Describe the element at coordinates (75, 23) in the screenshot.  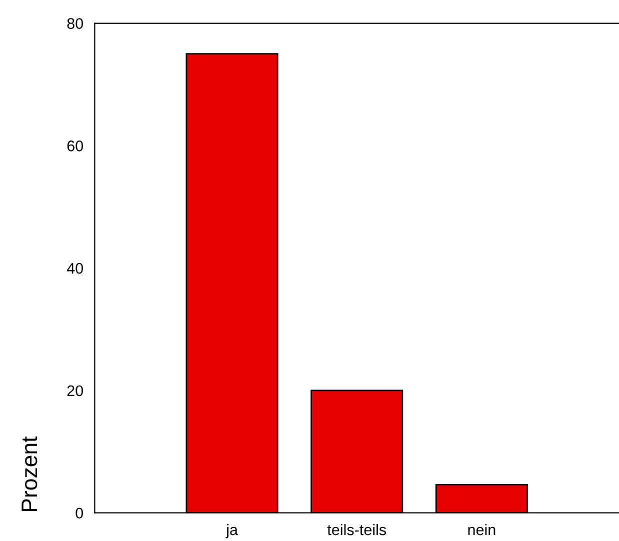
I see `y-tick-label: 80` at that location.